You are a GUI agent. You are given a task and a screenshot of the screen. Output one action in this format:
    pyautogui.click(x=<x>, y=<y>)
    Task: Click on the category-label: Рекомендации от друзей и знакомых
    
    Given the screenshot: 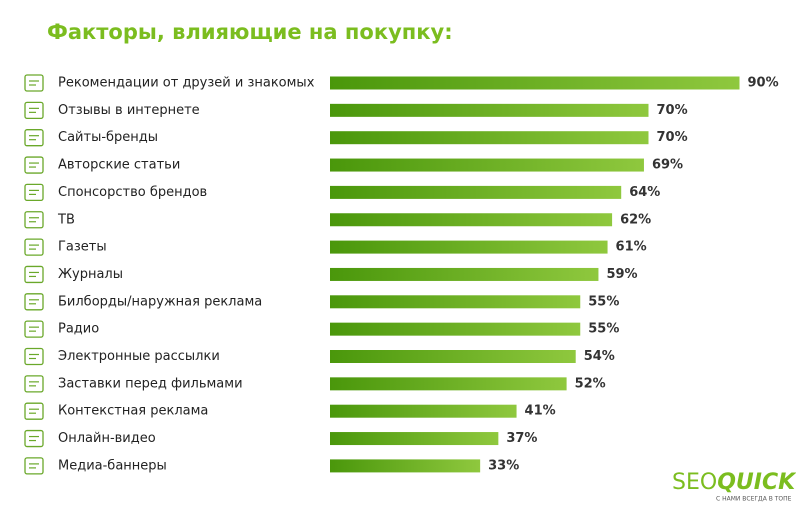 What is the action you would take?
    pyautogui.click(x=186, y=83)
    